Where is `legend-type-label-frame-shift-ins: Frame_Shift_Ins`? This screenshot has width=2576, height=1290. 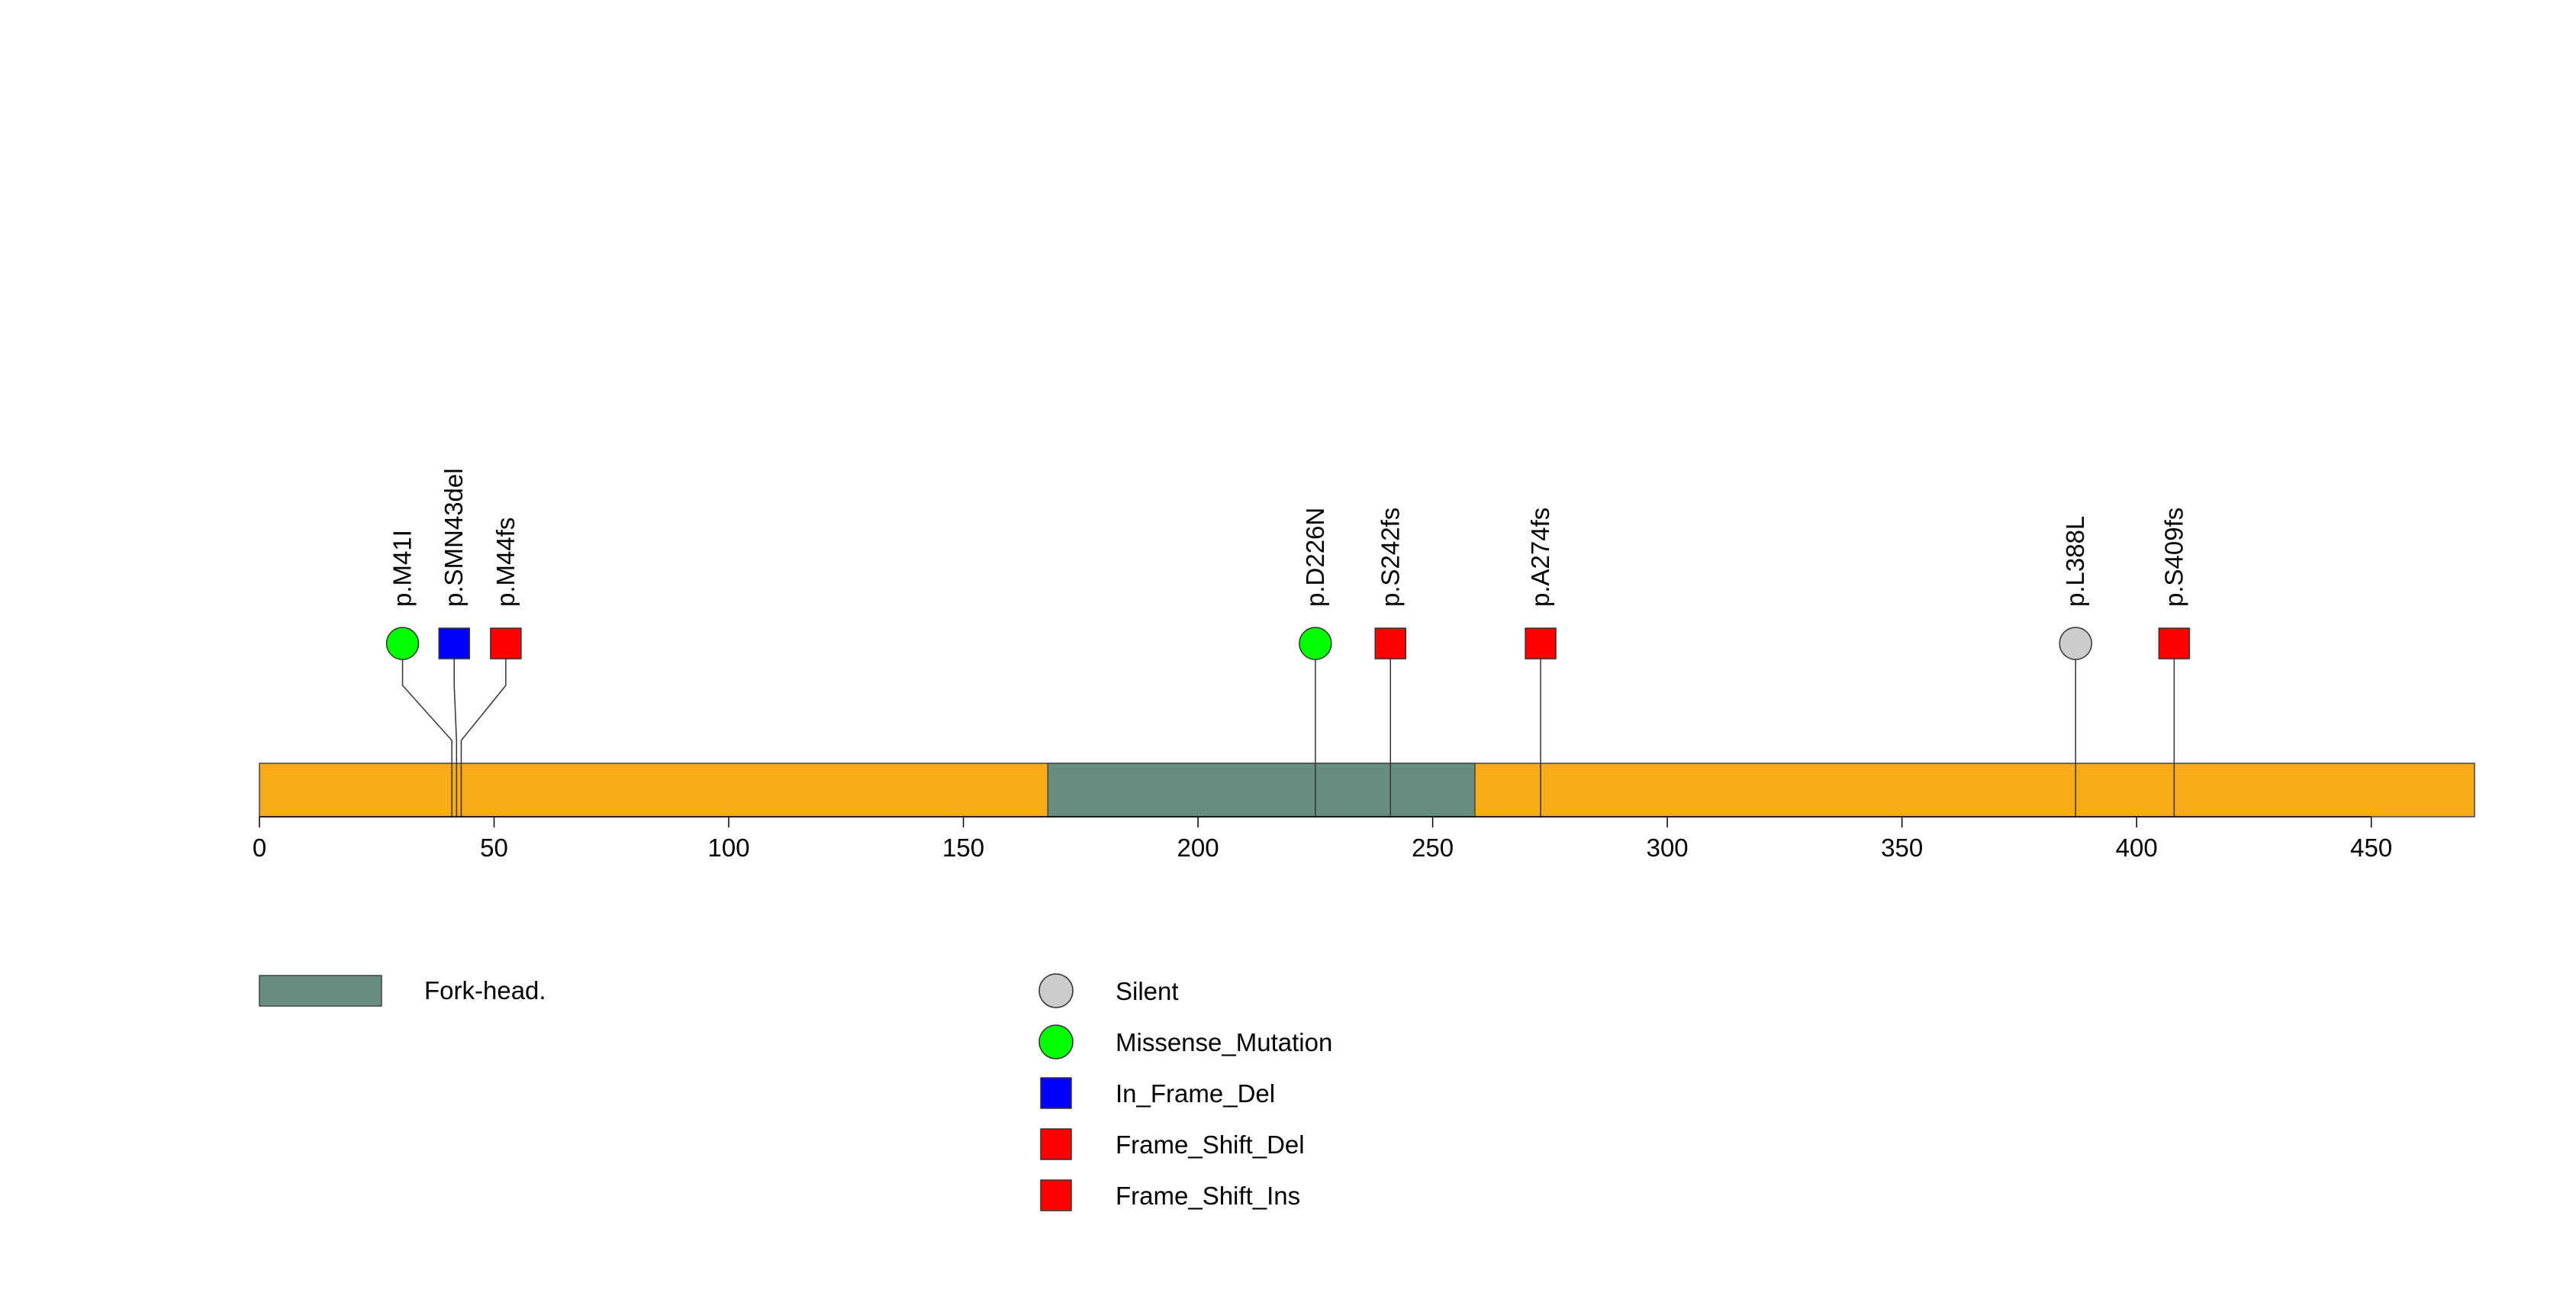
legend-type-label-frame-shift-ins: Frame_Shift_Ins is located at coordinates (1208, 1196).